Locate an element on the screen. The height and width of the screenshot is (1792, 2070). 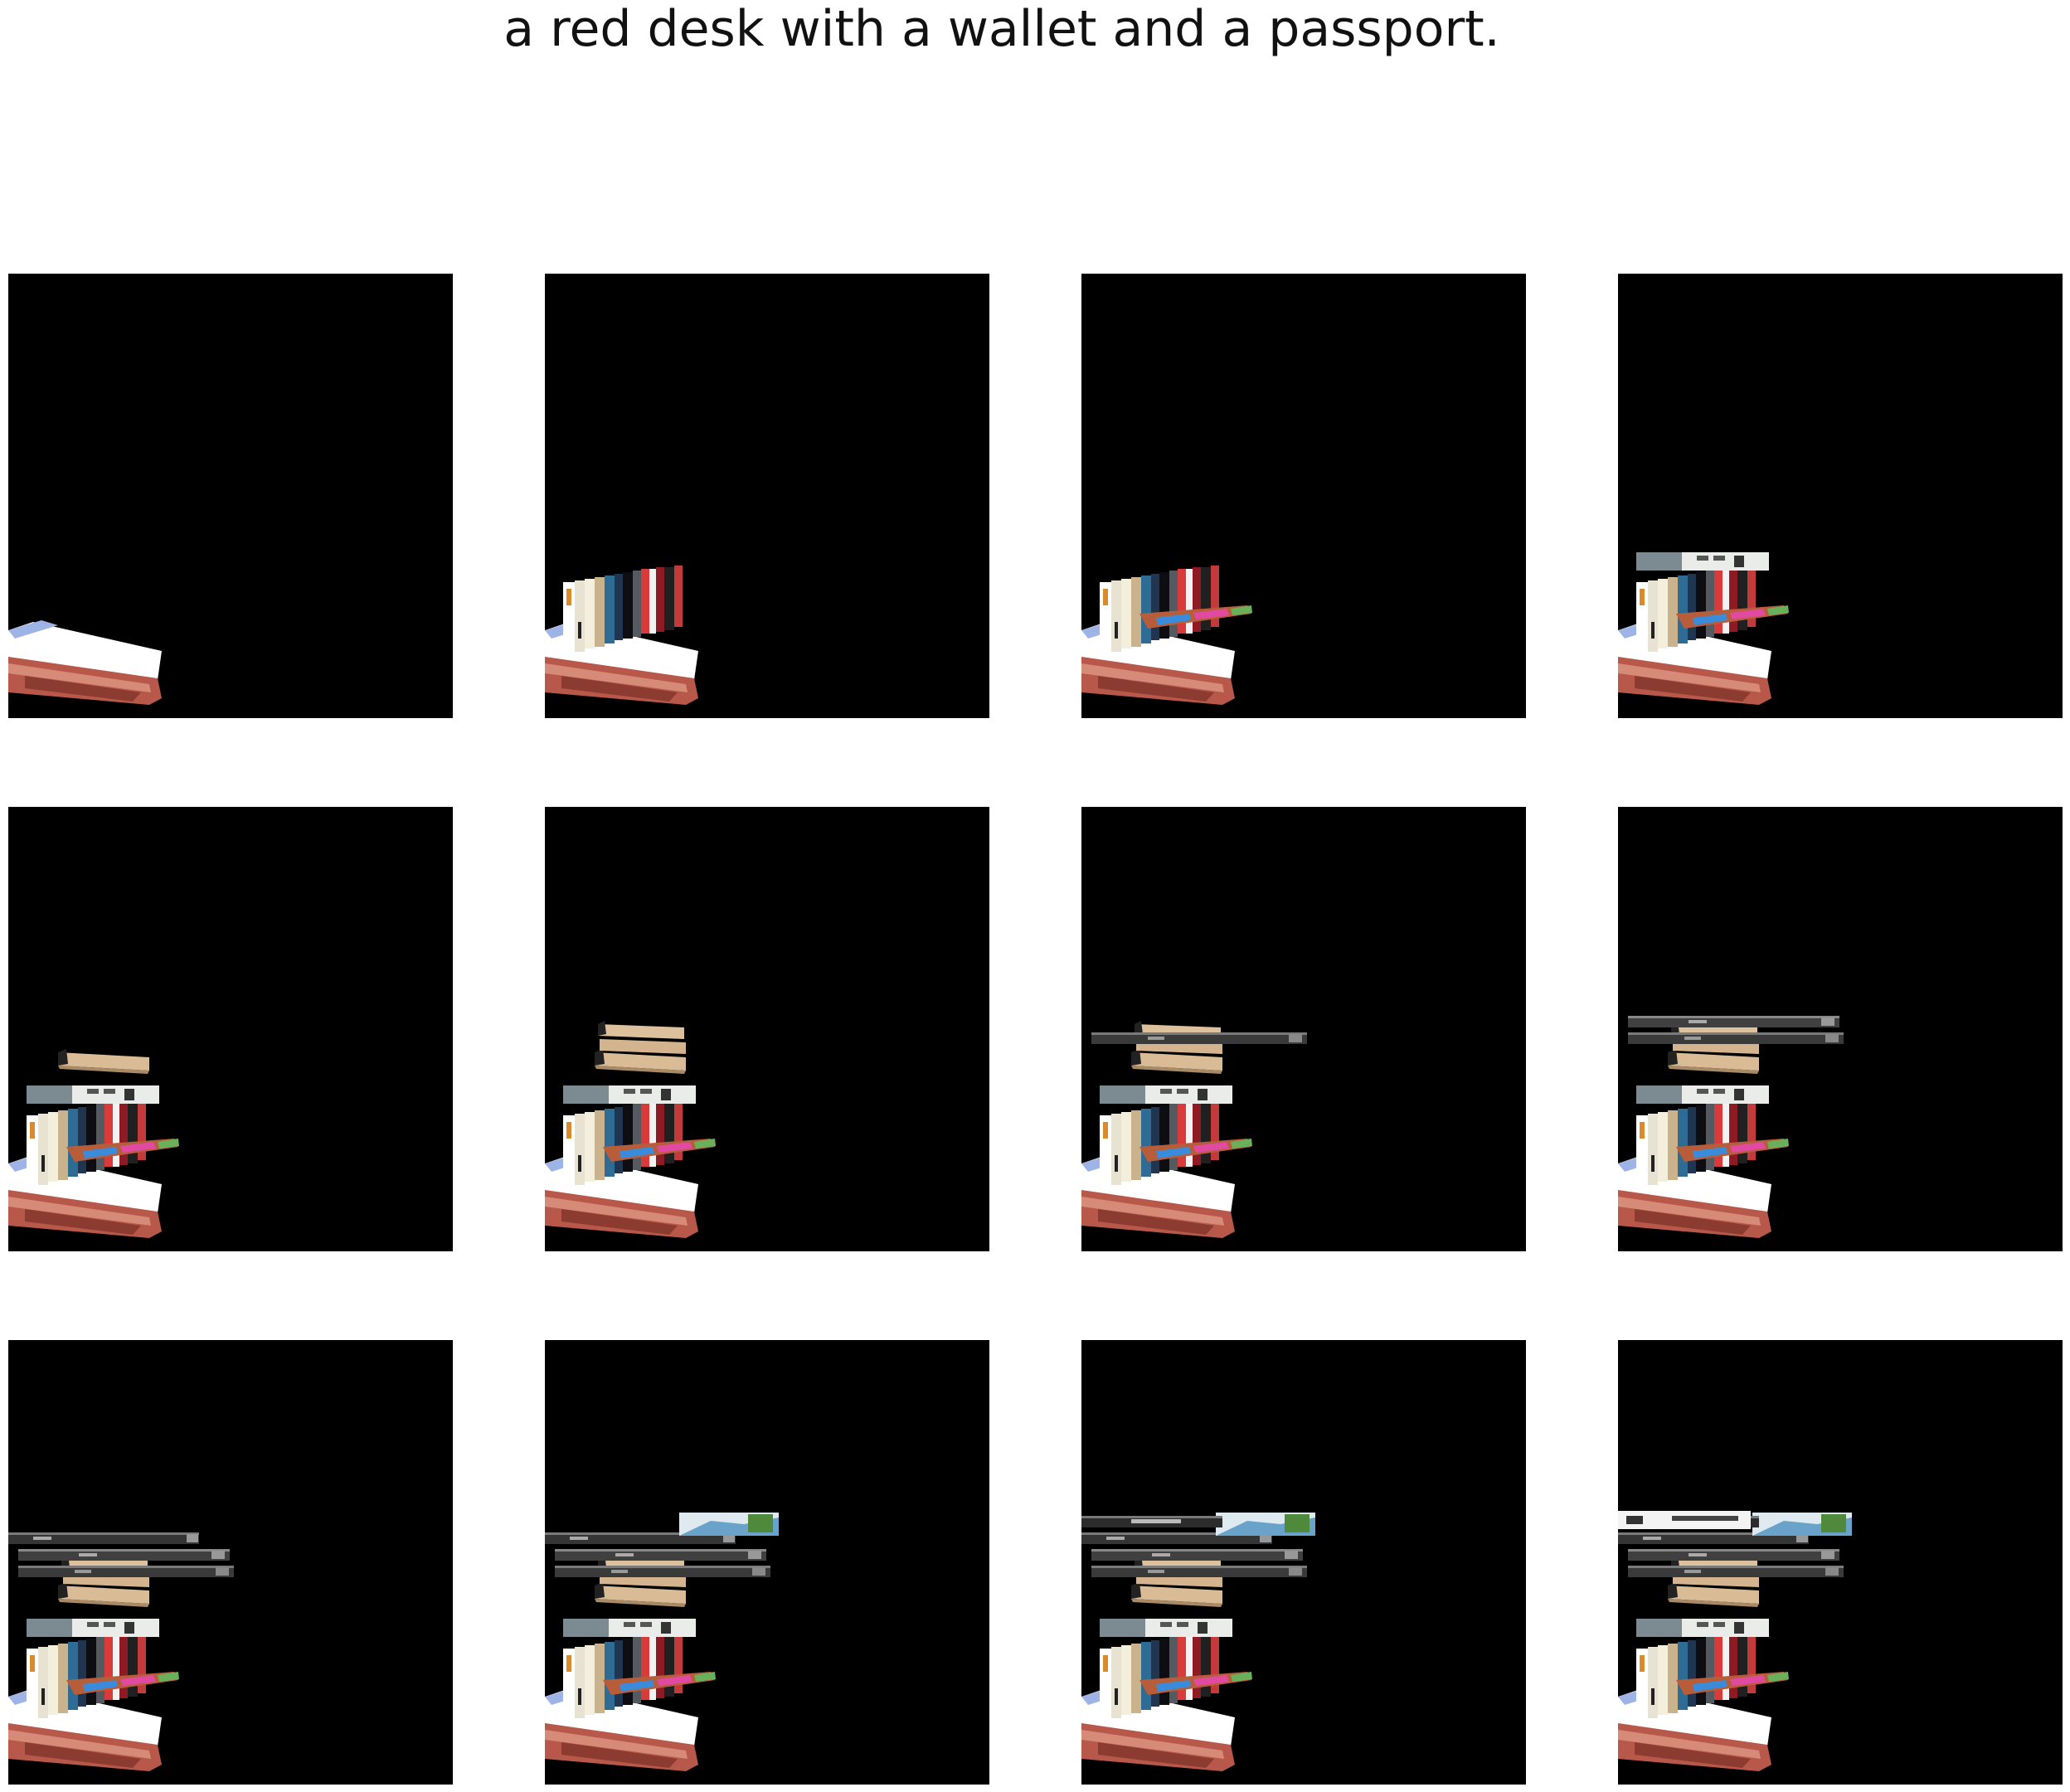
layer-white-box is located at coordinates (1685, 1520).